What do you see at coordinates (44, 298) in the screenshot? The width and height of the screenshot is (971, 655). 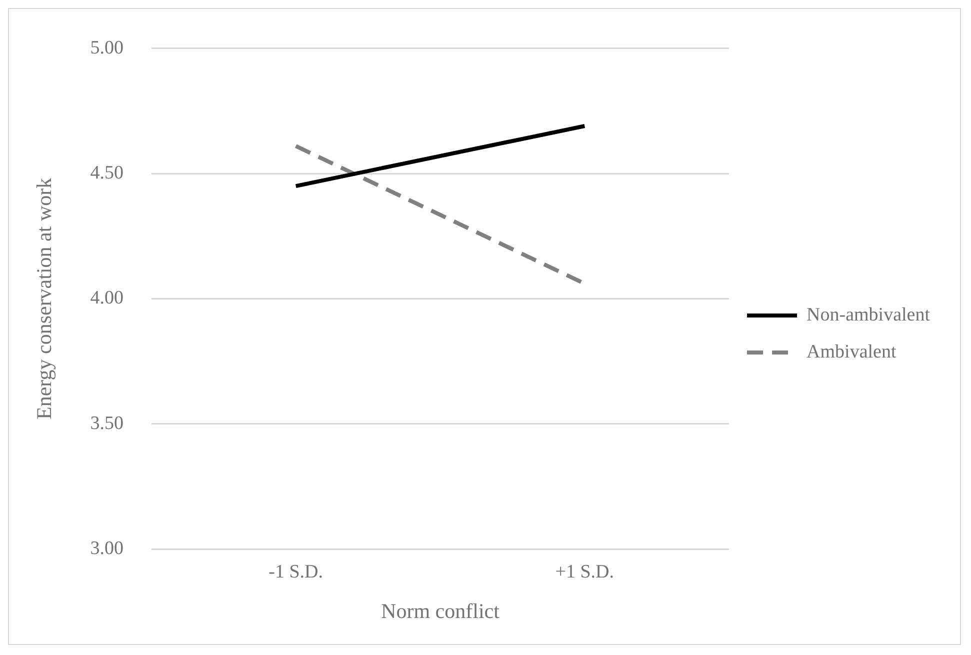 I see `y-axis-title: Energy conservation at work` at bounding box center [44, 298].